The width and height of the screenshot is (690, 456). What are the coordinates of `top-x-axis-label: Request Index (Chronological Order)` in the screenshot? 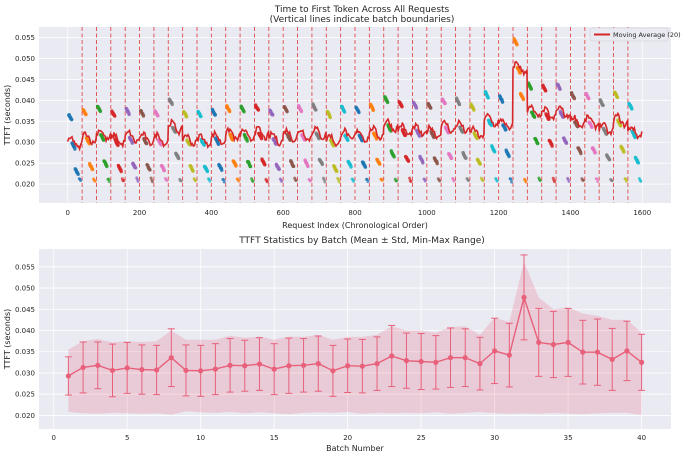 It's located at (355, 225).